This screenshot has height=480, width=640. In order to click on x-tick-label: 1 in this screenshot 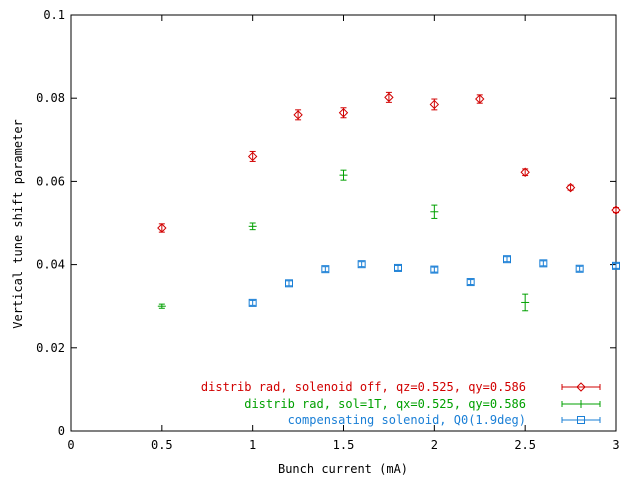, I will do `click(252, 445)`.